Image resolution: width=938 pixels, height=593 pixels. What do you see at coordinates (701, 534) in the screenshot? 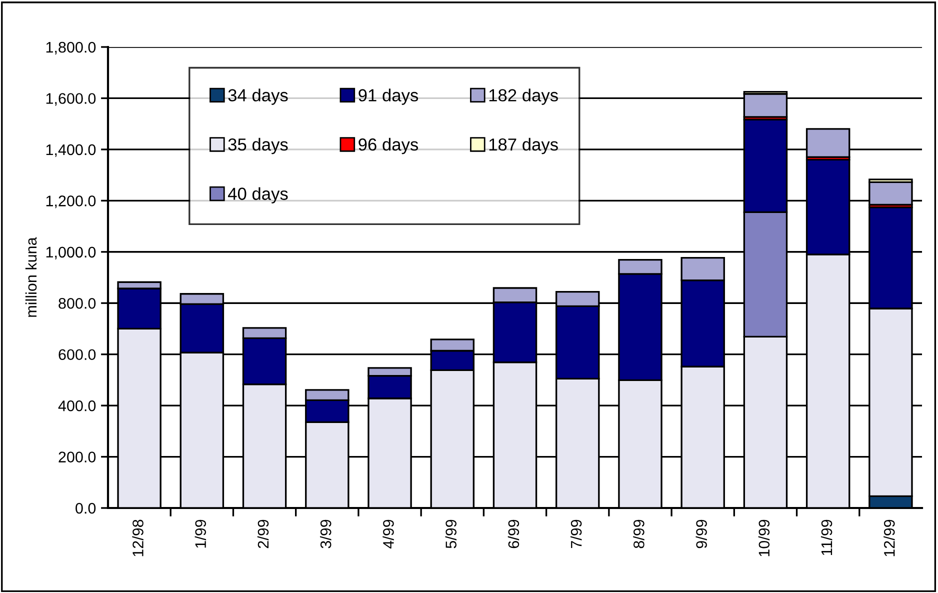
I see `x-tick-label: 9/99` at bounding box center [701, 534].